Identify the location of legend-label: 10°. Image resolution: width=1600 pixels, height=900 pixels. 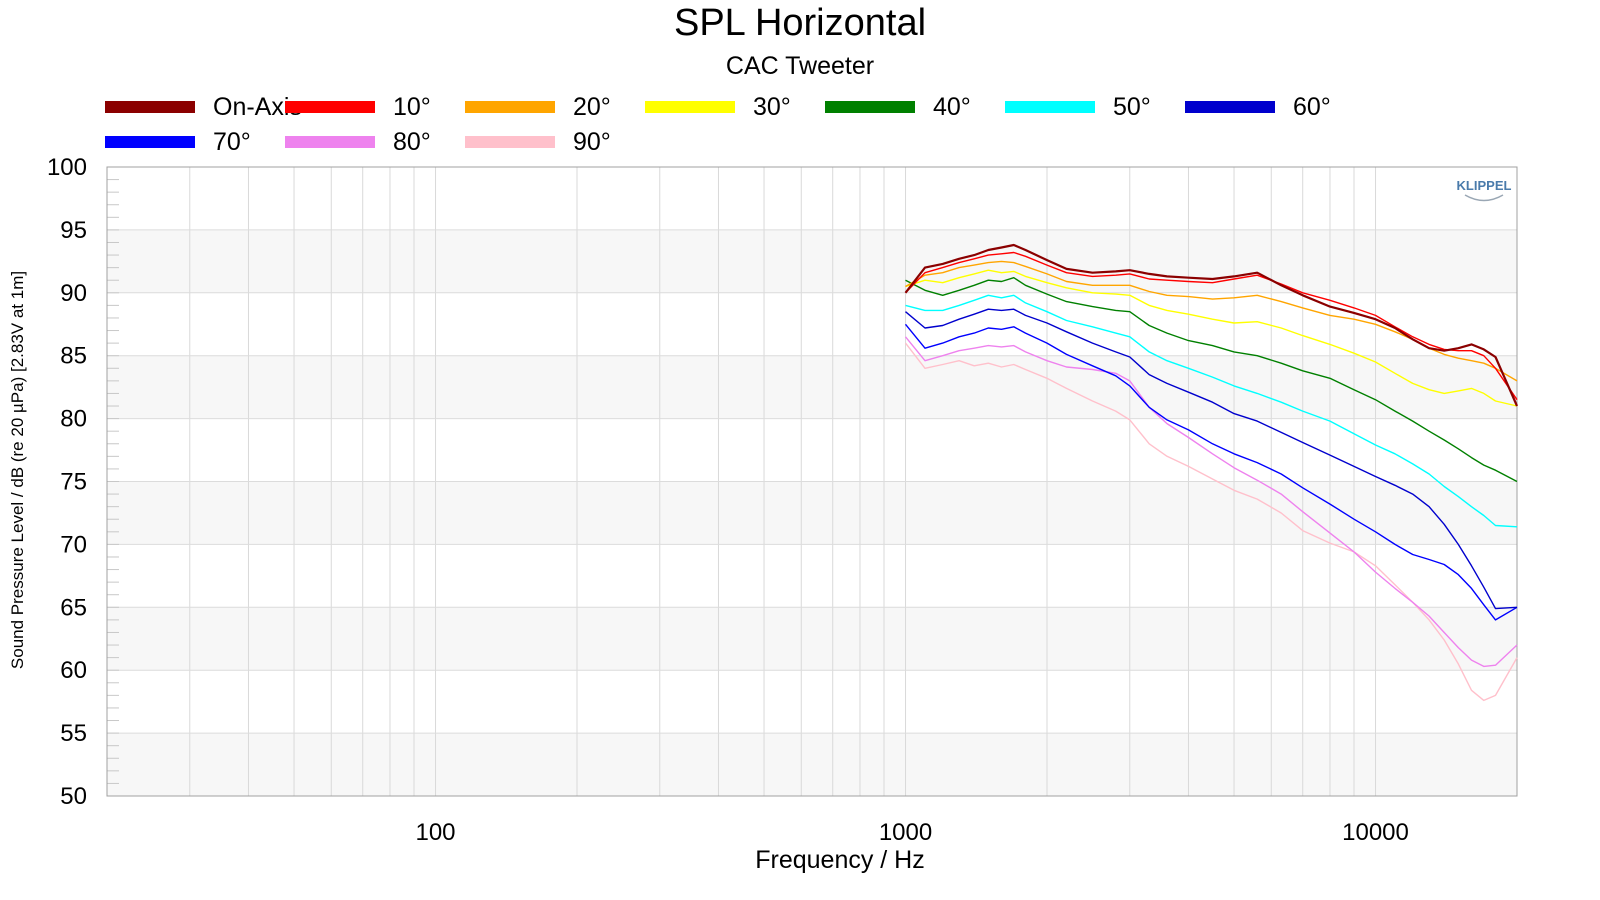
(412, 106).